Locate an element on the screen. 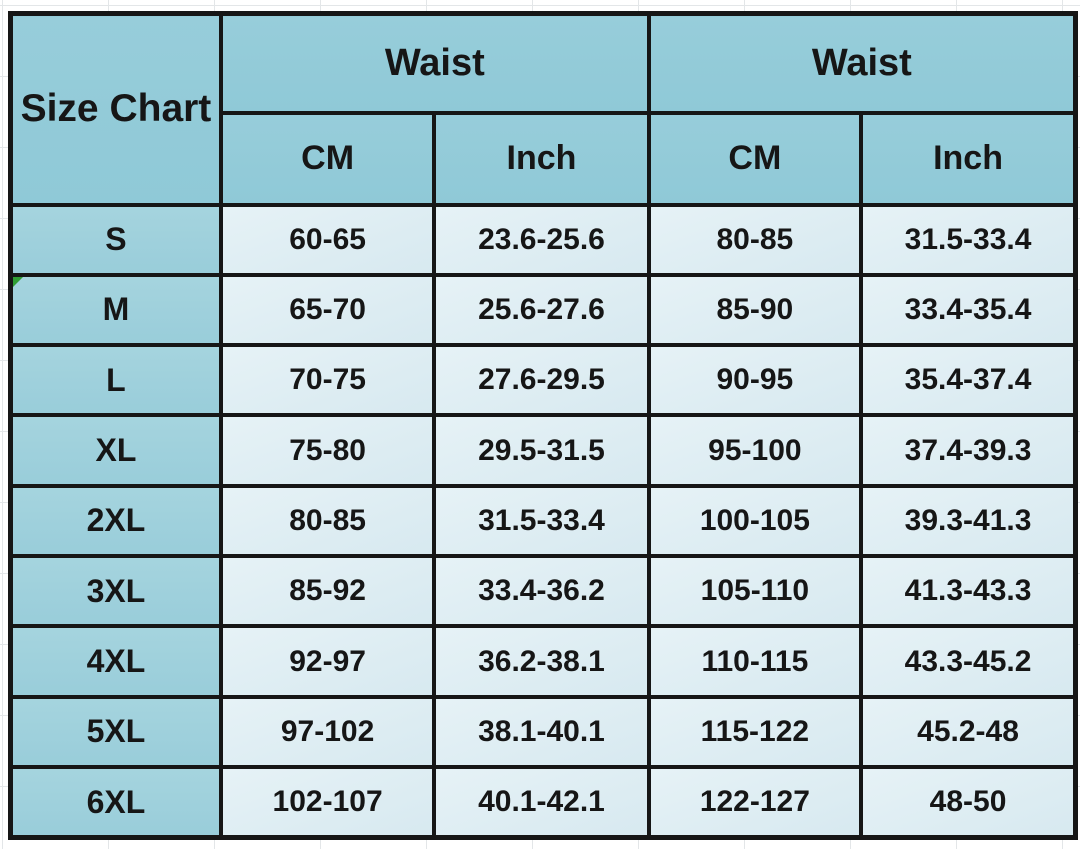 The height and width of the screenshot is (849, 1080). data-cell: 70-75 is located at coordinates (327, 380).